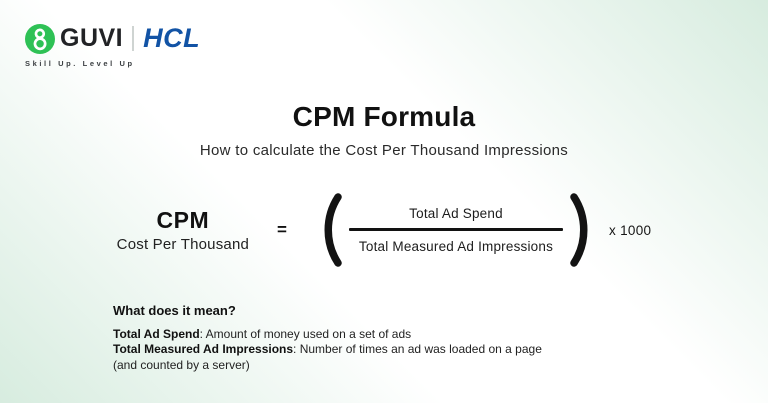 The width and height of the screenshot is (768, 403). I want to click on brand-header: GUVI HCL Skill Up. Level Up, so click(112, 45).